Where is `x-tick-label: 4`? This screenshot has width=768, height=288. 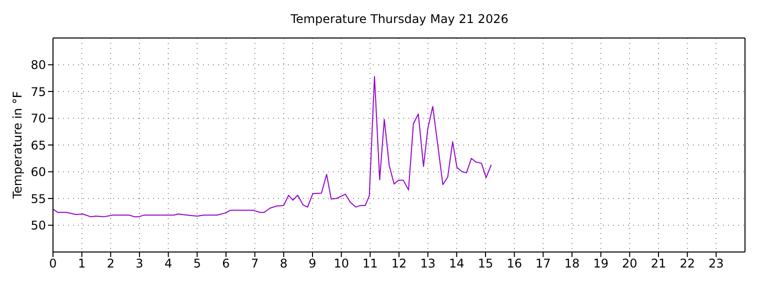 x-tick-label: 4 is located at coordinates (168, 263).